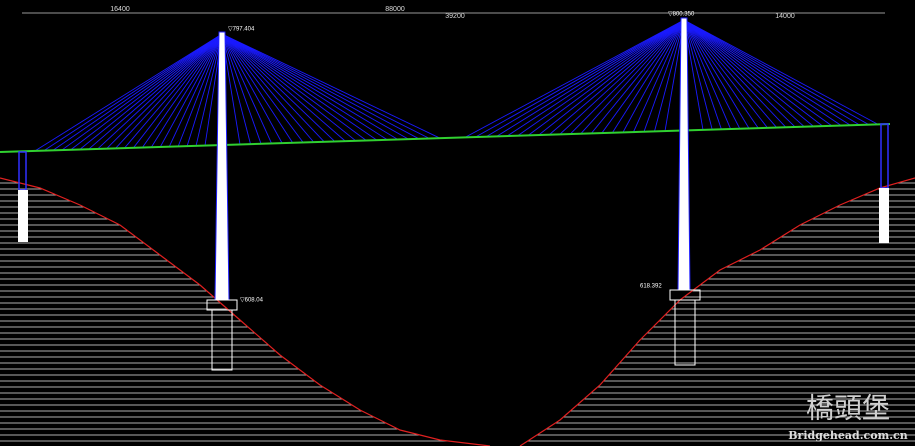 The width and height of the screenshot is (915, 446). I want to click on watermark-logo: 橋頭堡, so click(848, 408).